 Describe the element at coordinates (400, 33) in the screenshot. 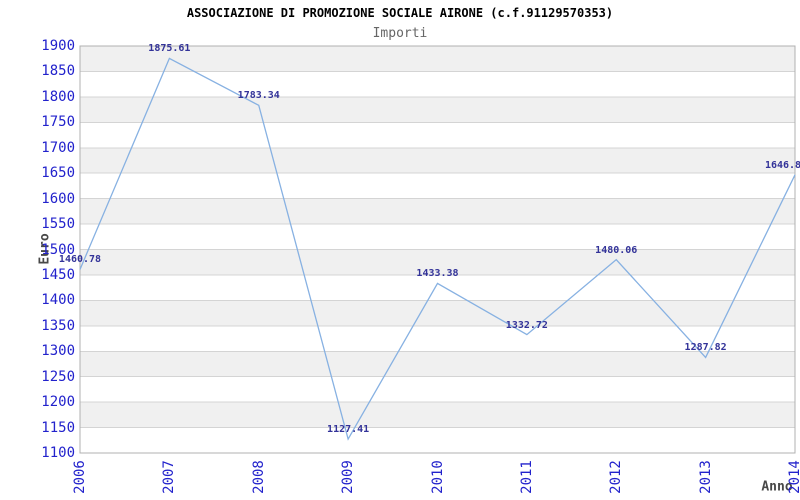

I see `chart-subtitle: Importi` at that location.